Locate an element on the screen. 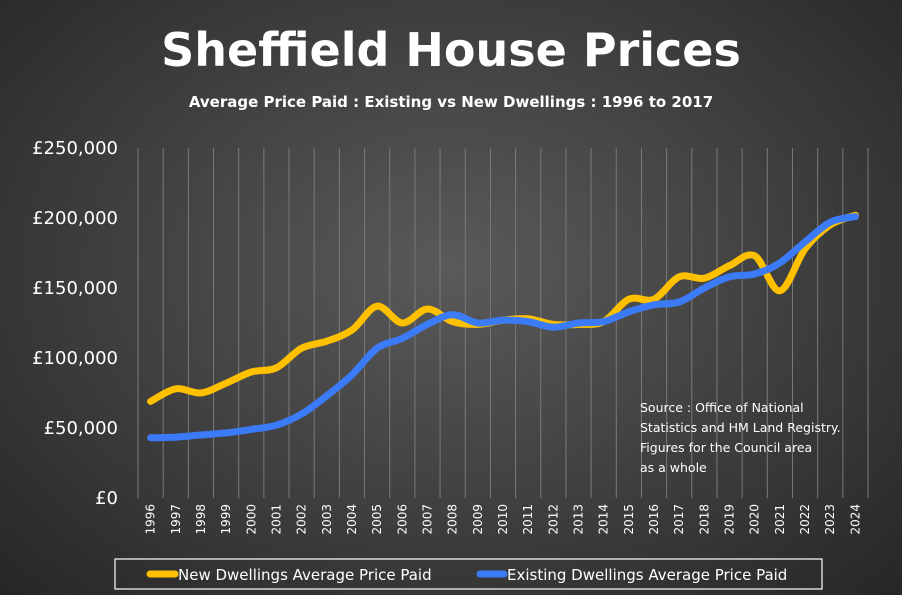  annotation-line: Source : Office of National is located at coordinates (722, 407).